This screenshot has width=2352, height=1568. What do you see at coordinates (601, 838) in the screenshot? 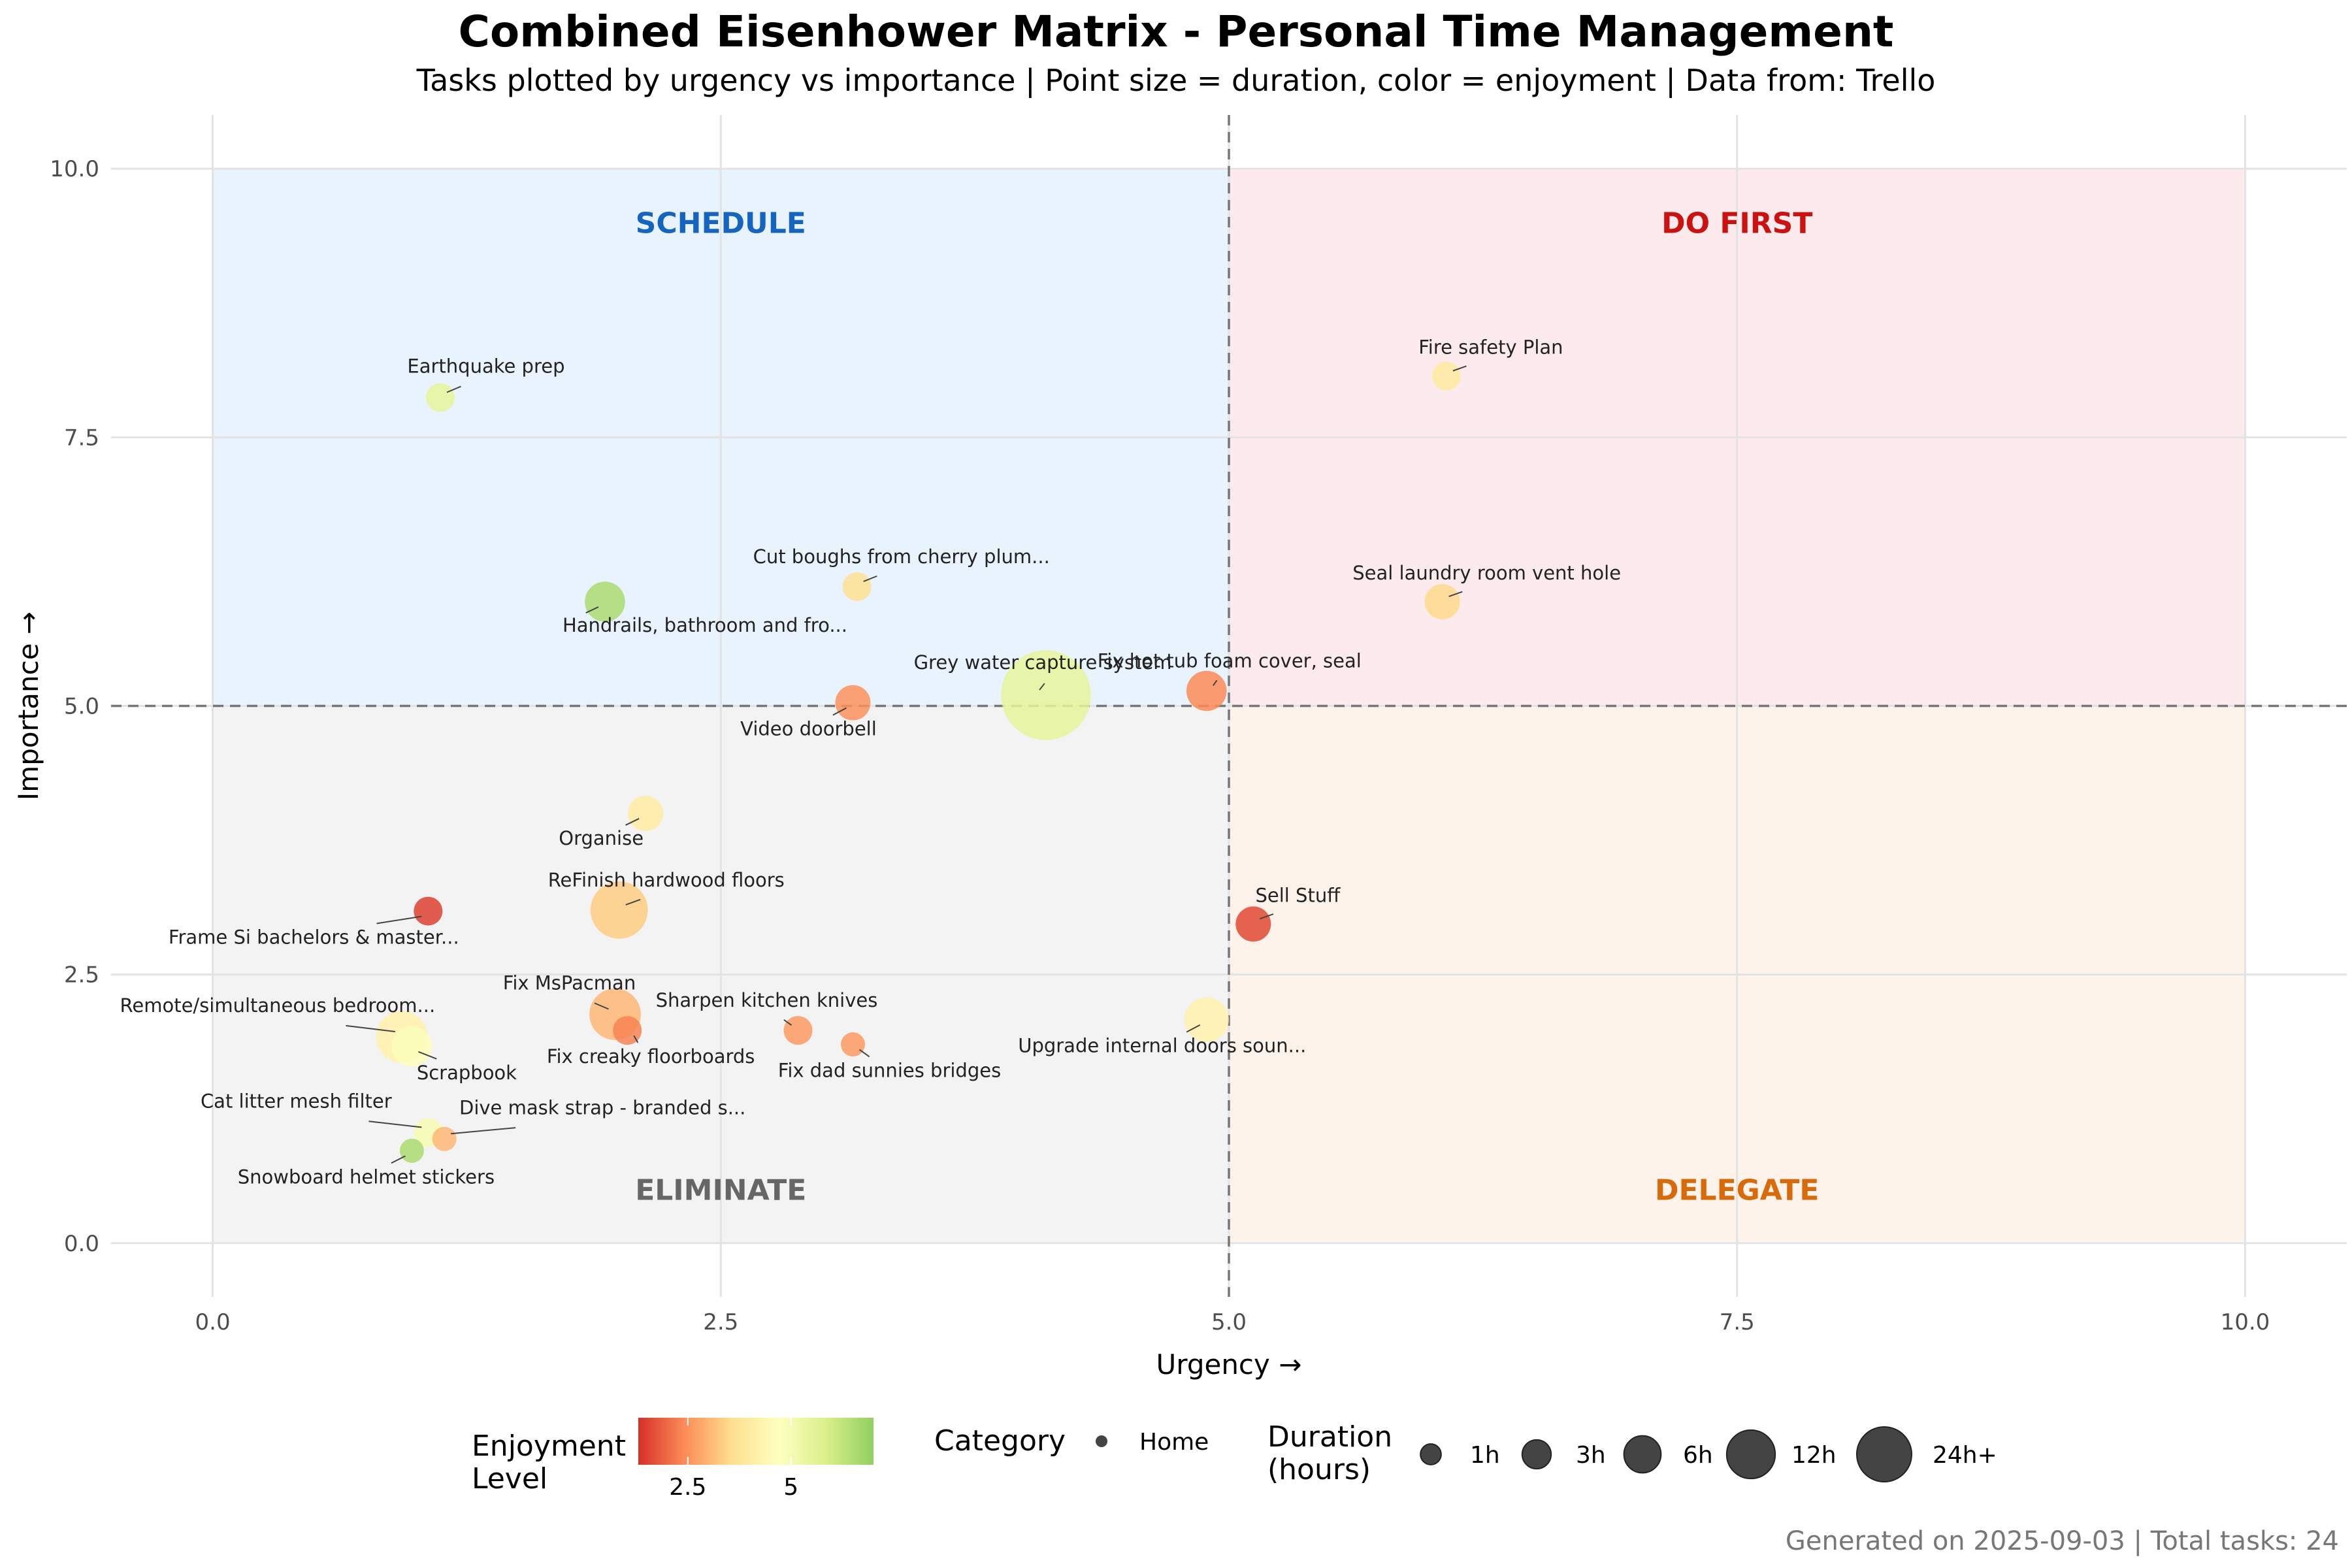
I see `point-label: Organise` at bounding box center [601, 838].